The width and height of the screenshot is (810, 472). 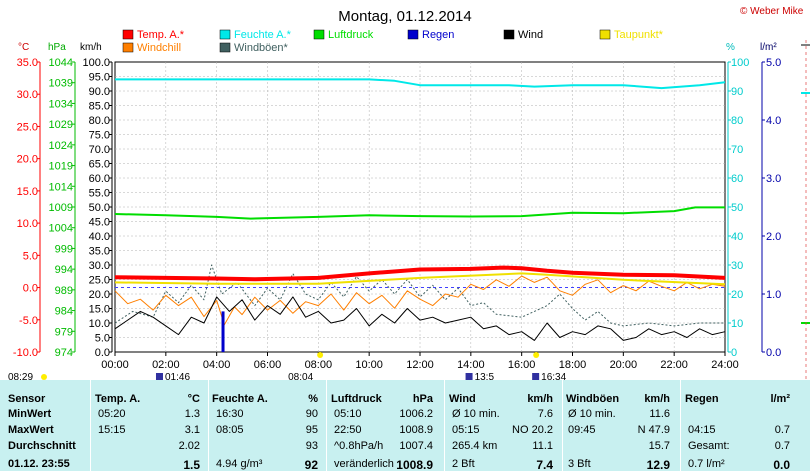 What do you see at coordinates (773, 353) in the screenshot?
I see `rain-tick-label: 0.0` at bounding box center [773, 353].